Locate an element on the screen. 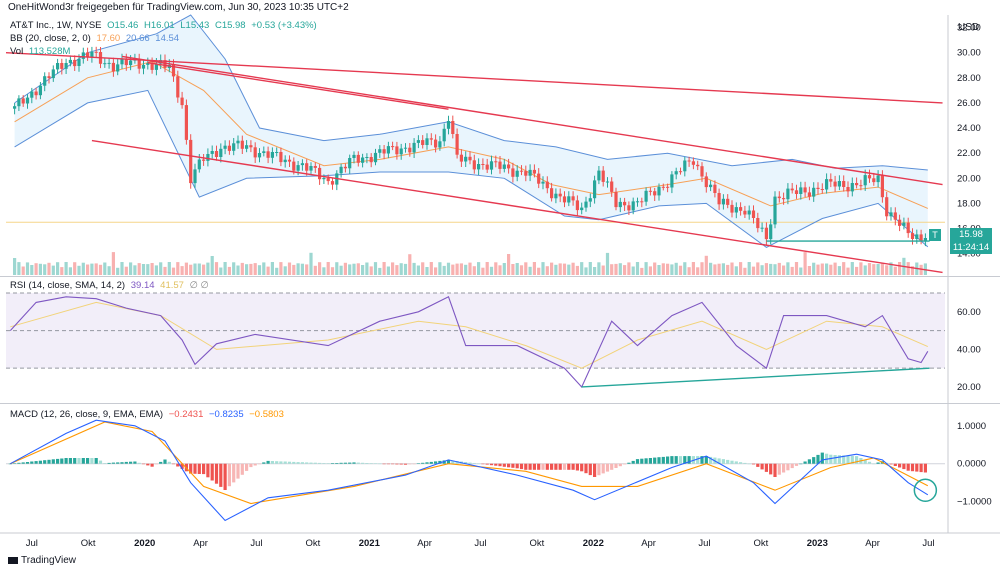 The width and height of the screenshot is (1000, 570). symbol-label: AT&T Inc., 1W, NYSE is located at coordinates (56, 25).